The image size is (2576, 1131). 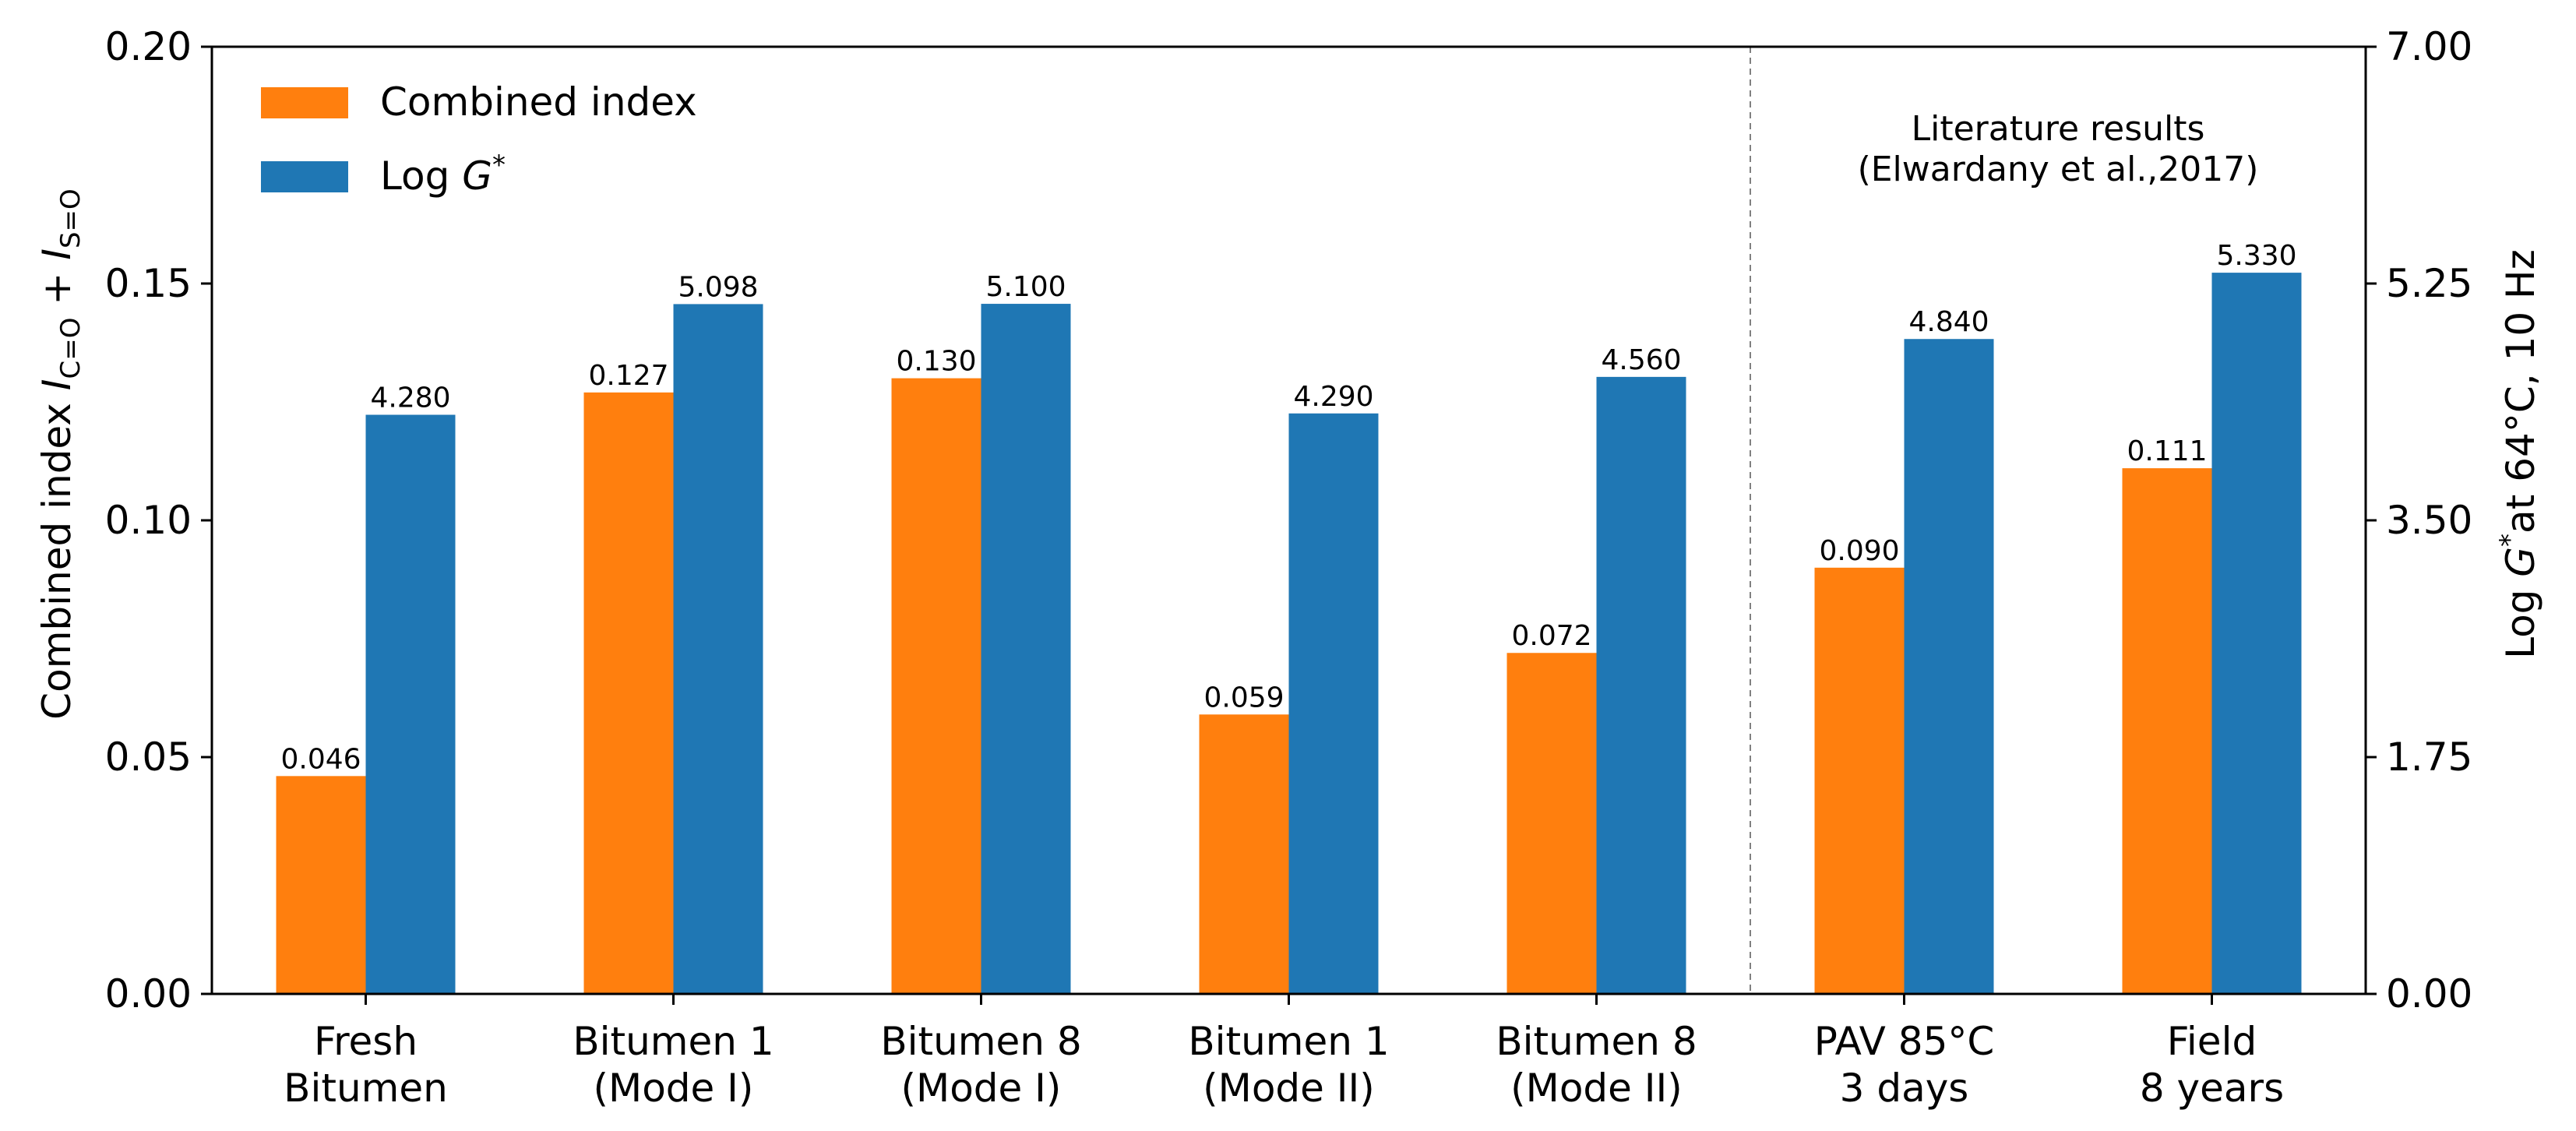 I want to click on legend-label-combined-index: Combined index, so click(x=538, y=102).